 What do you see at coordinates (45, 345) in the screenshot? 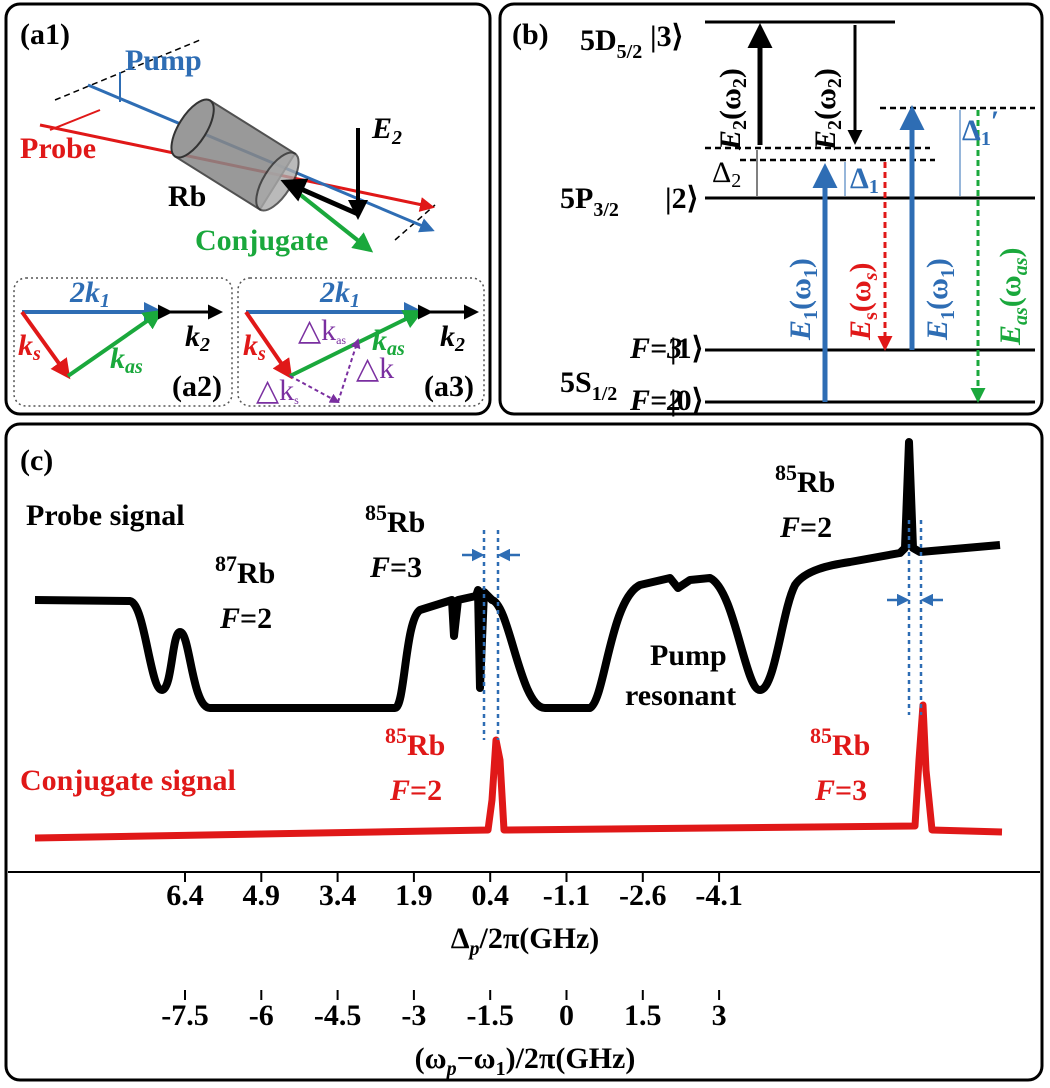
I see `ks-vector` at bounding box center [45, 345].